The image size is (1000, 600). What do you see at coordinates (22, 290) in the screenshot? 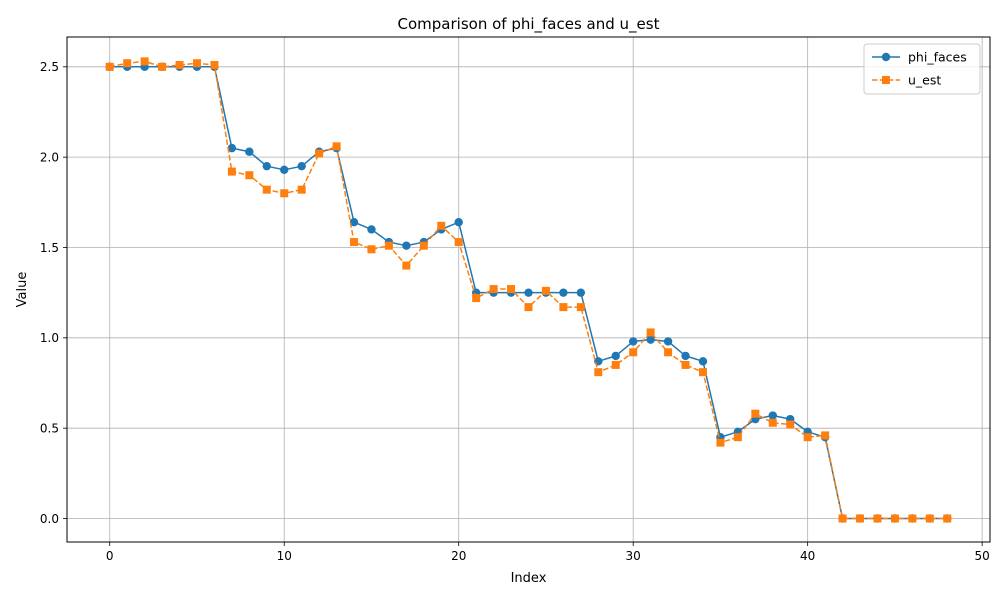
I see `y-axis-label: Value` at bounding box center [22, 290].